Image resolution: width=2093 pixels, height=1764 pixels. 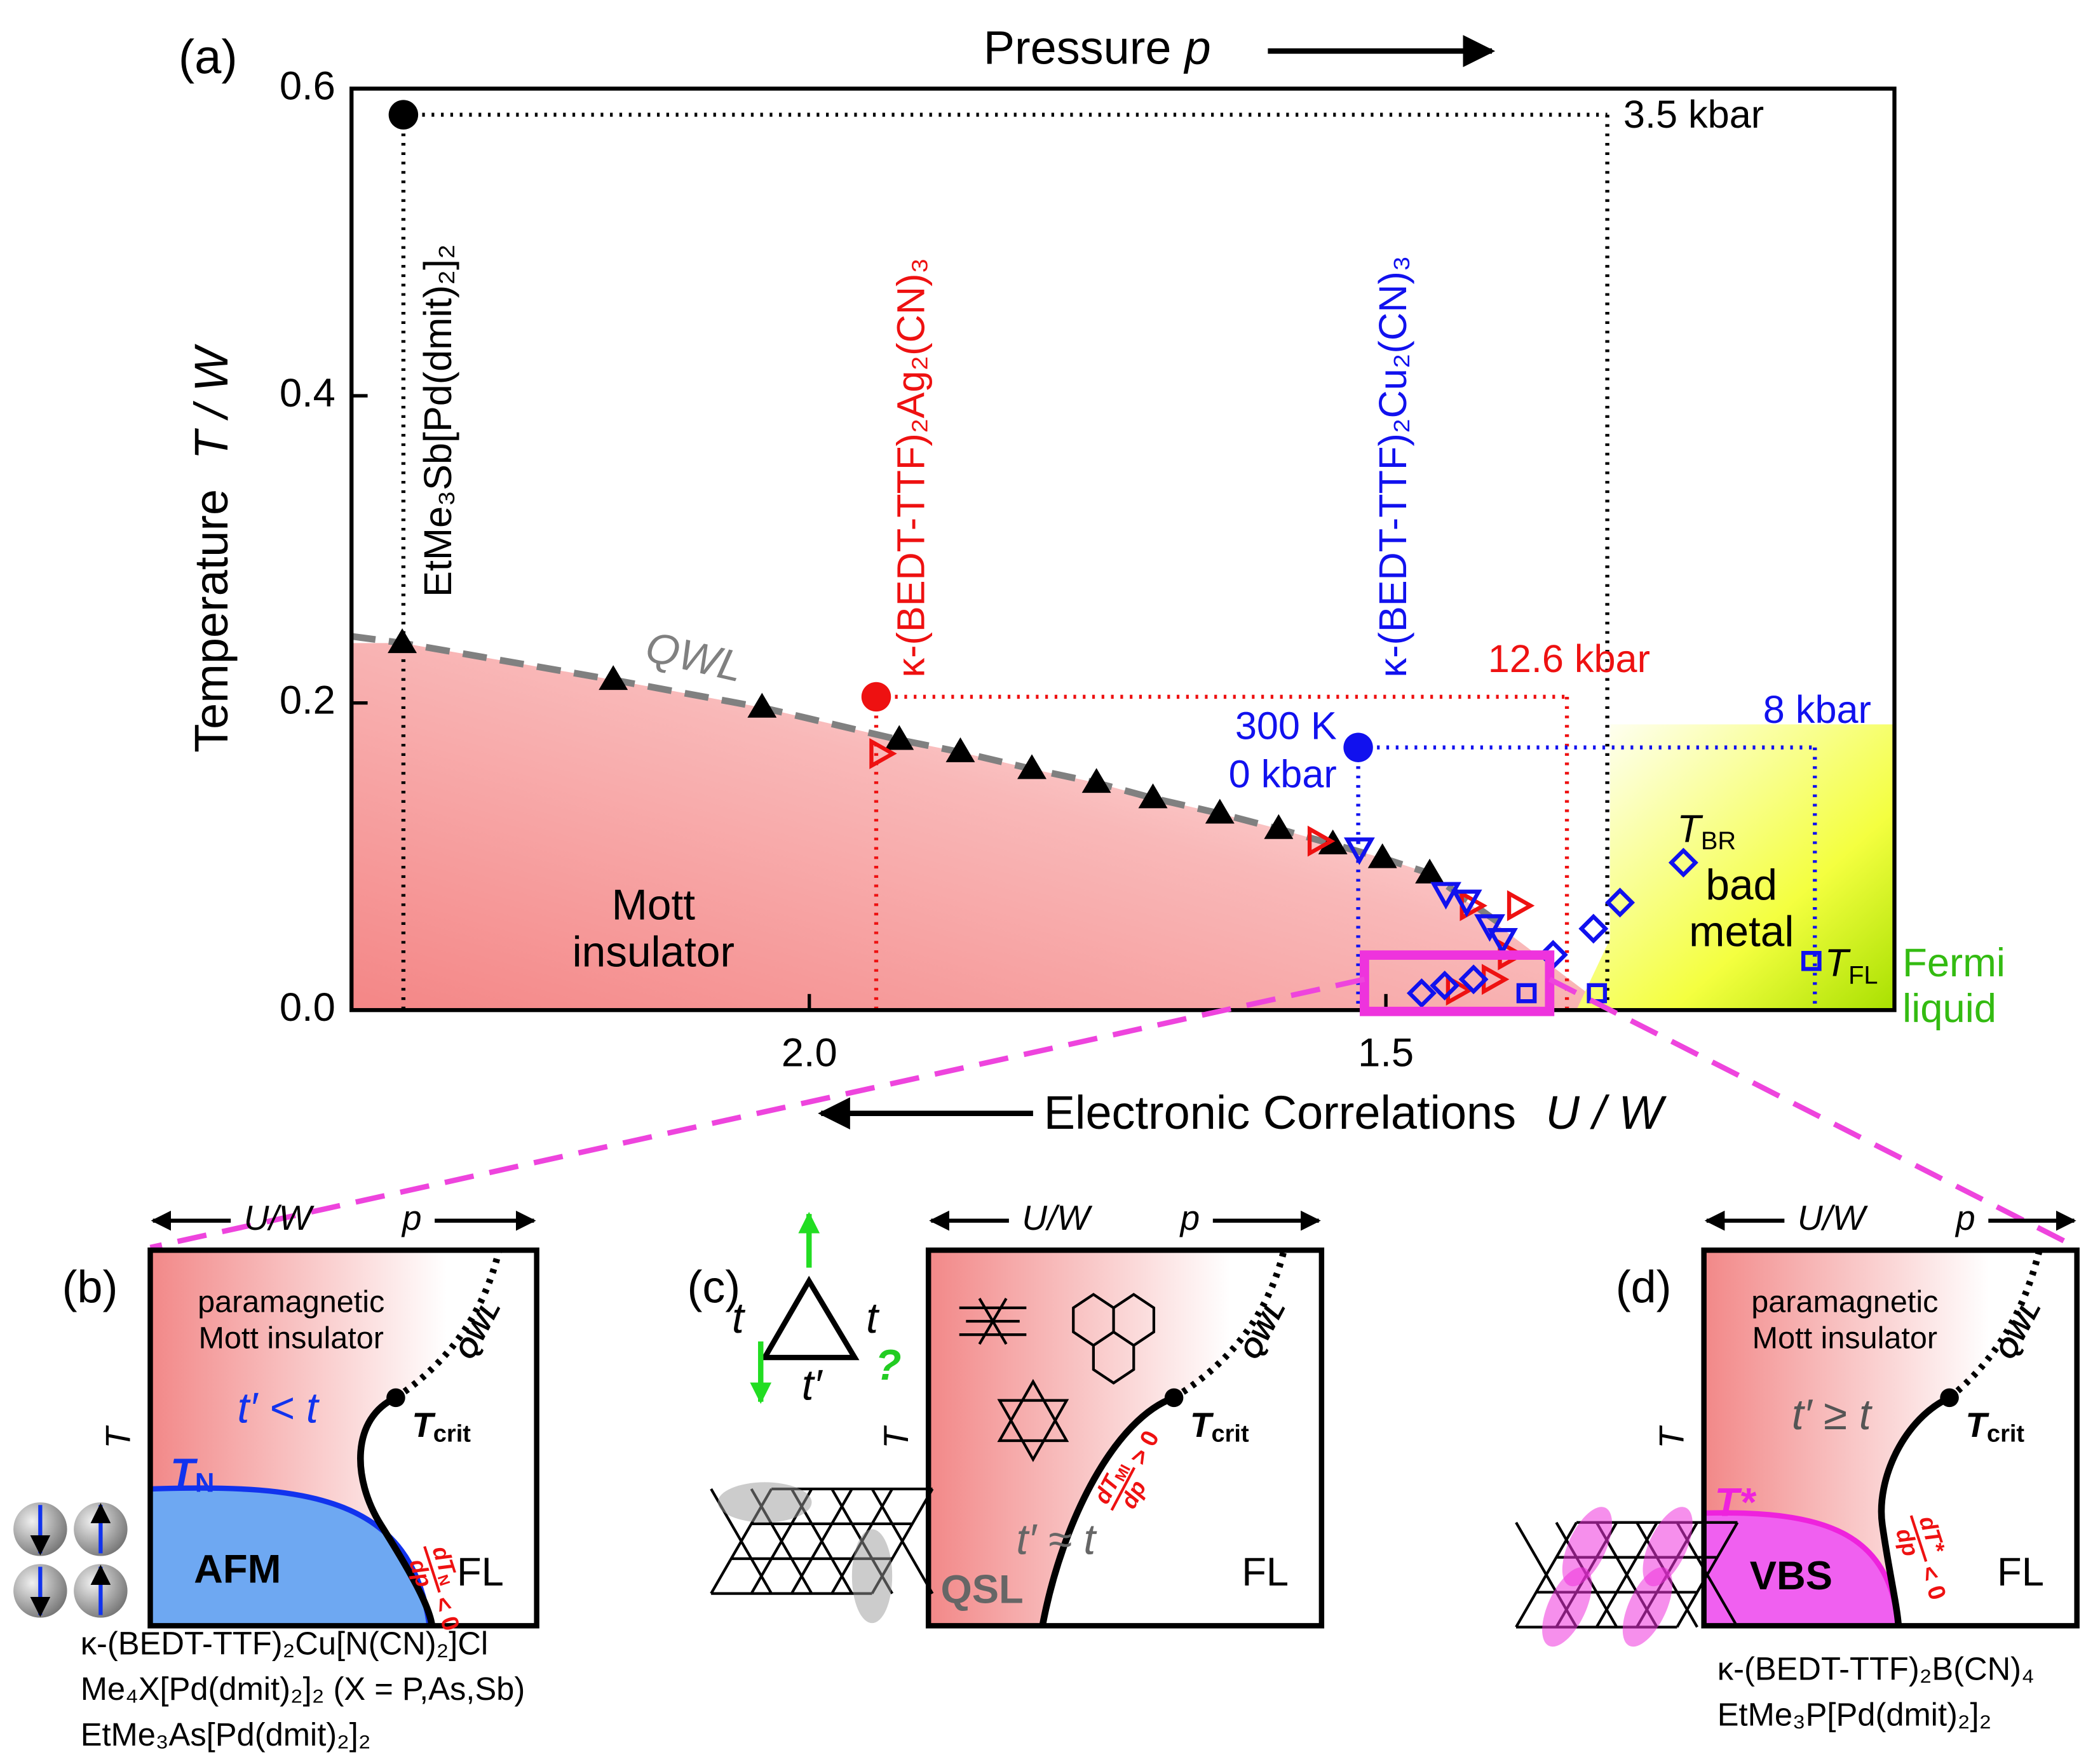 What do you see at coordinates (1863, 975) in the screenshot?
I see `series-label-sub: FL` at bounding box center [1863, 975].